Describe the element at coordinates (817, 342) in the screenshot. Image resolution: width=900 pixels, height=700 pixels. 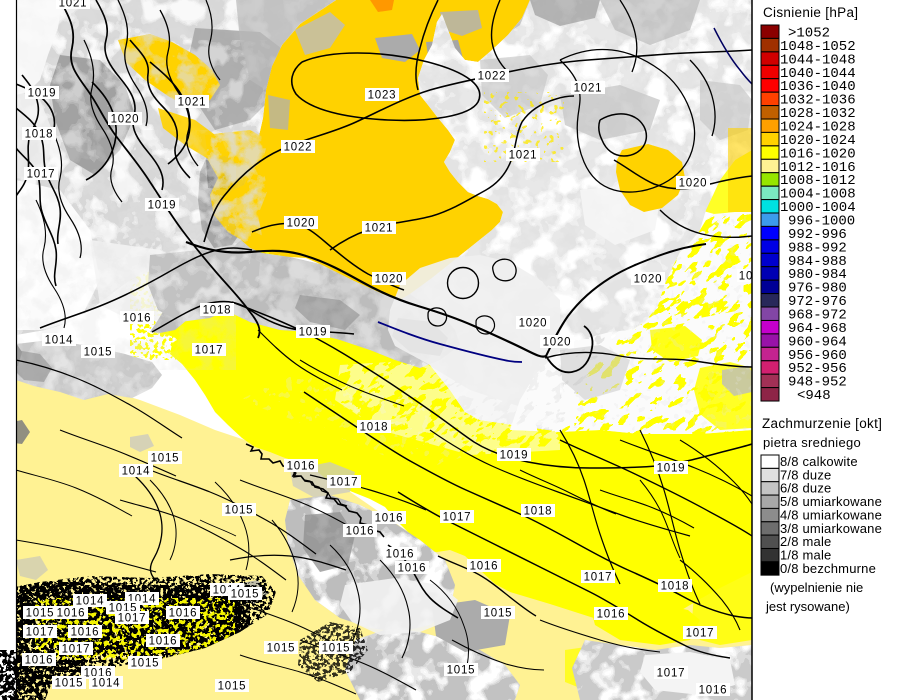
I see `svg-text: 960-964` at that location.